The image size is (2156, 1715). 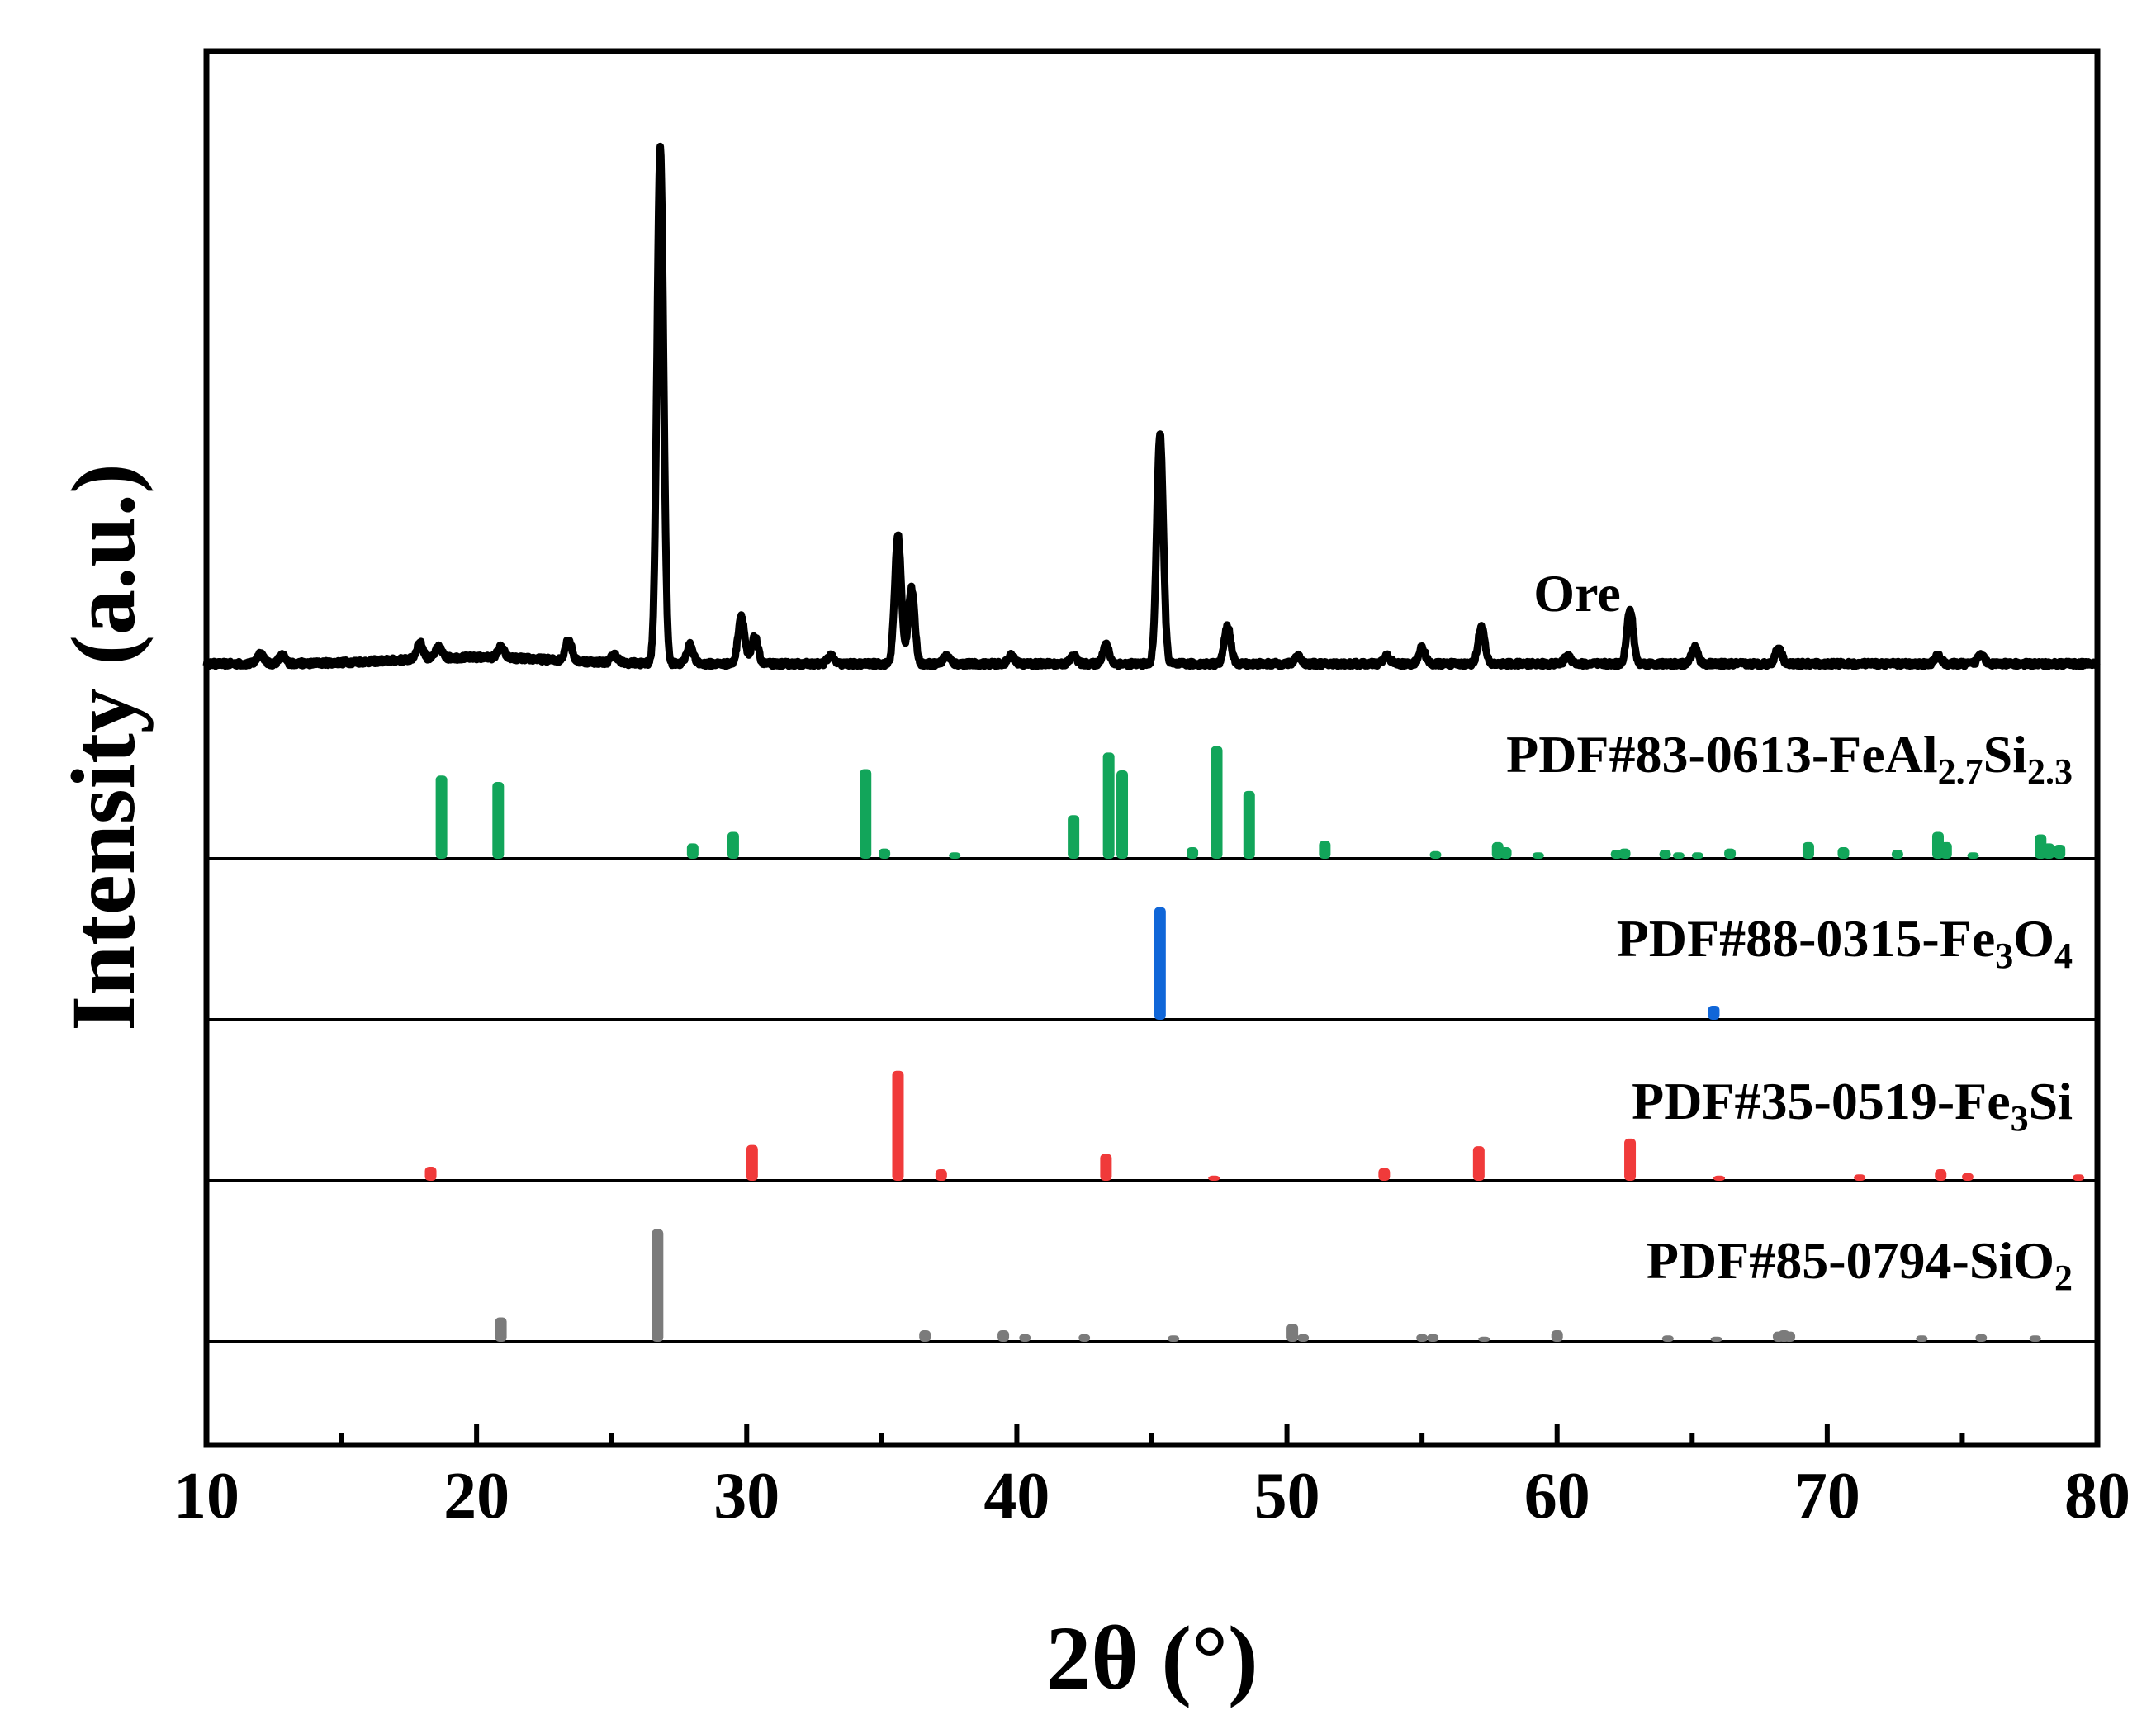 I want to click on y-axis-title: Intensity (a.u.), so click(x=104, y=747).